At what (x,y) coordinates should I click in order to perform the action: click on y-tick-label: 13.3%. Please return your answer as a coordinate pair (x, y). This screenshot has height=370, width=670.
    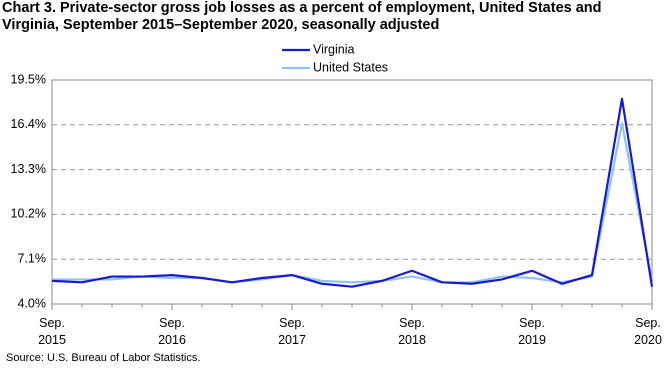
    Looking at the image, I should click on (28, 169).